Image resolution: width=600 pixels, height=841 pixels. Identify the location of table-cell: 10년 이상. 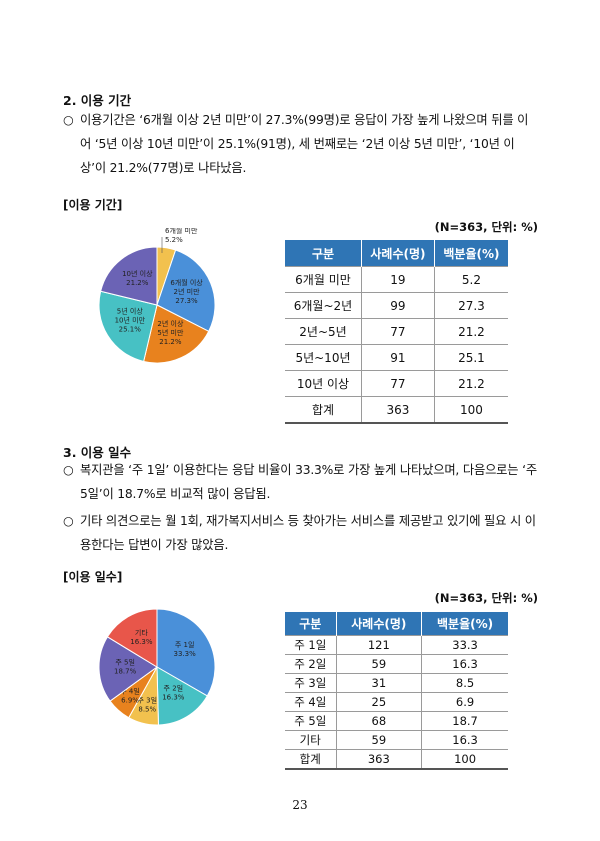
(323, 383).